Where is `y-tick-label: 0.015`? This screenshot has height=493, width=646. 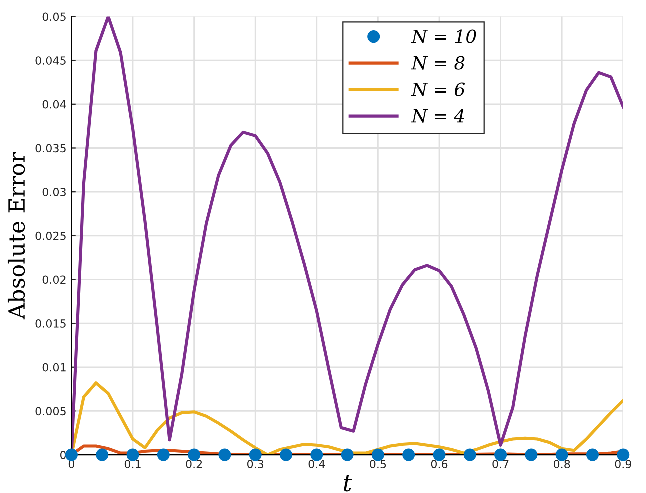 y-tick-label: 0.015 is located at coordinates (51, 324).